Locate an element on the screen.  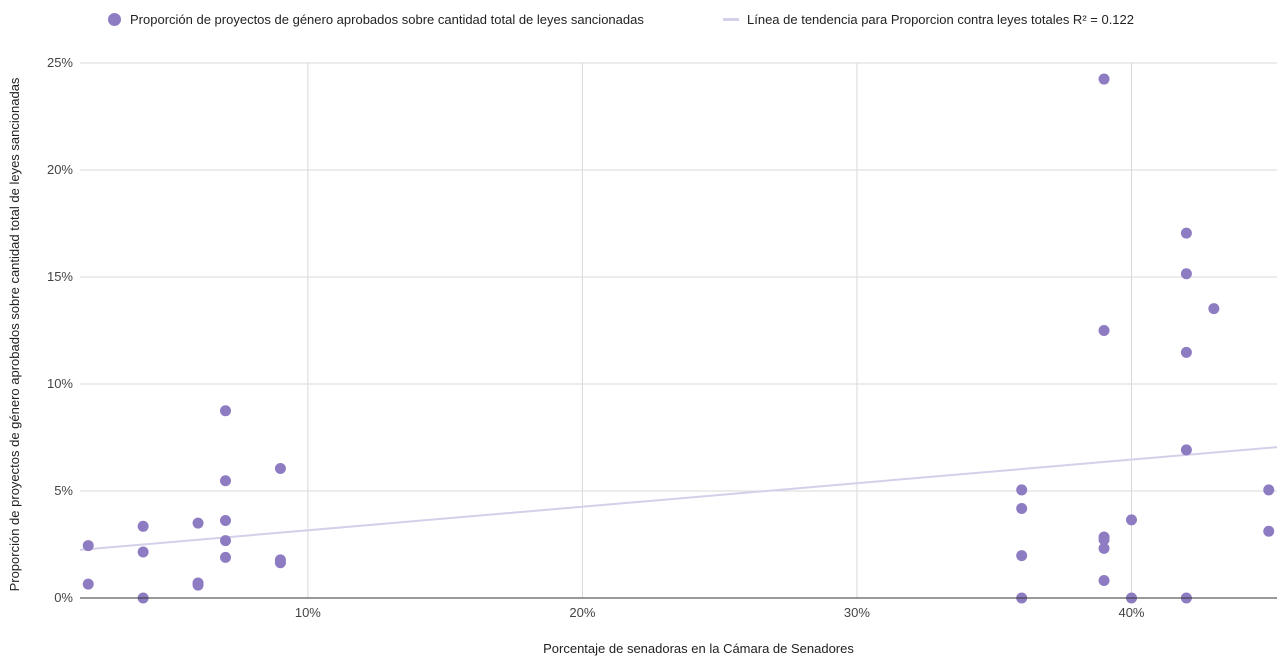
y-tick-label: 10% is located at coordinates (60, 383).